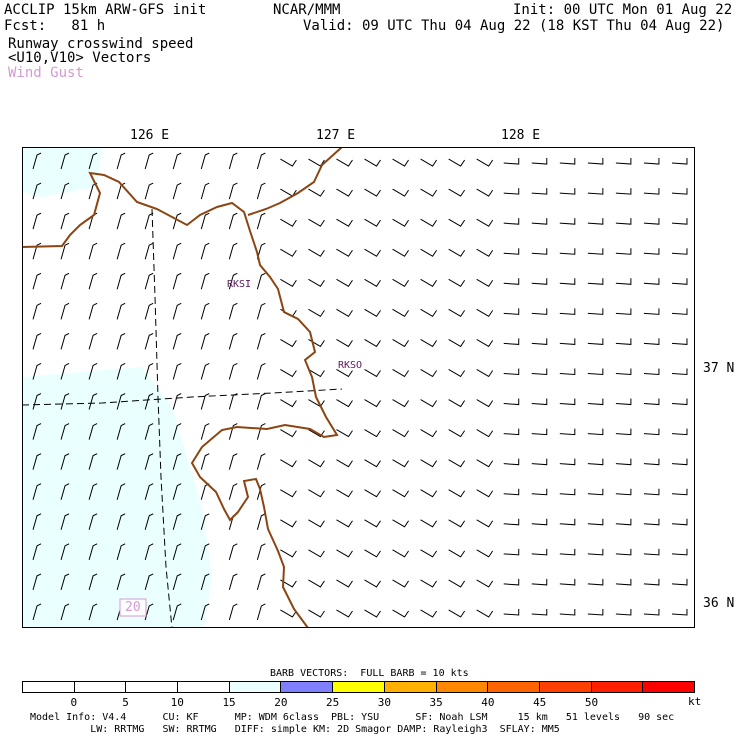 Image resolution: width=740 pixels, height=740 pixels. I want to click on lat-label: 36 N, so click(719, 603).